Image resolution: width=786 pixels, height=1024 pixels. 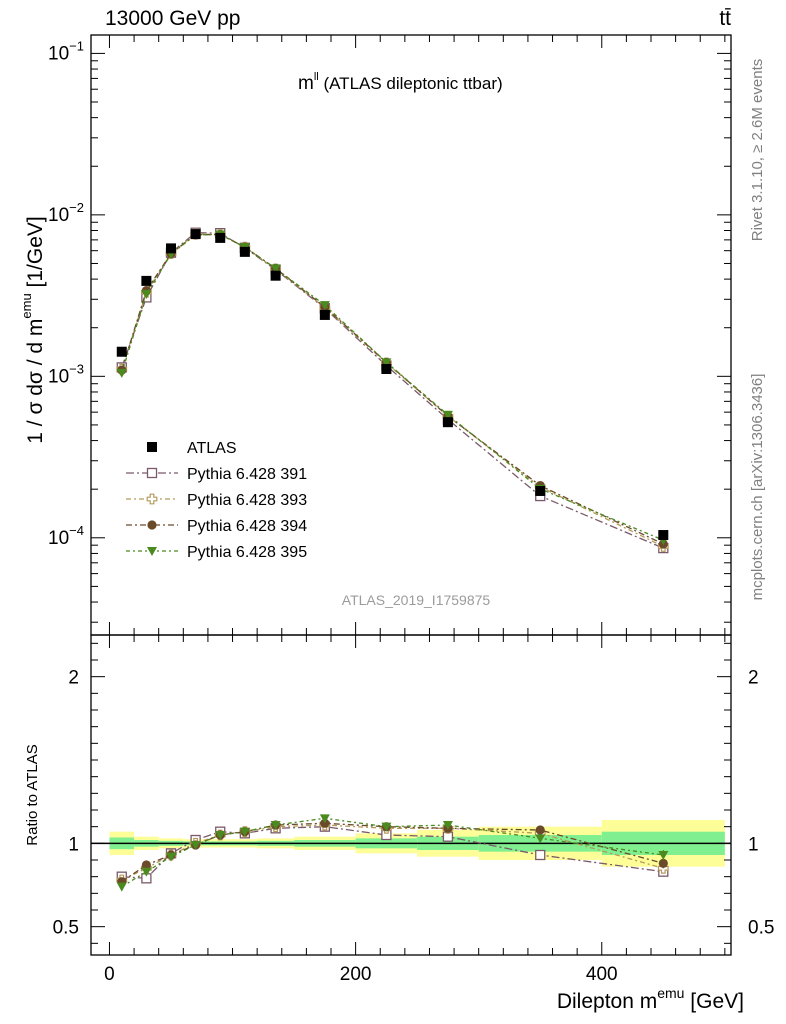 I want to click on ratio-y-tick-label-right: 0.5, so click(x=761, y=928).